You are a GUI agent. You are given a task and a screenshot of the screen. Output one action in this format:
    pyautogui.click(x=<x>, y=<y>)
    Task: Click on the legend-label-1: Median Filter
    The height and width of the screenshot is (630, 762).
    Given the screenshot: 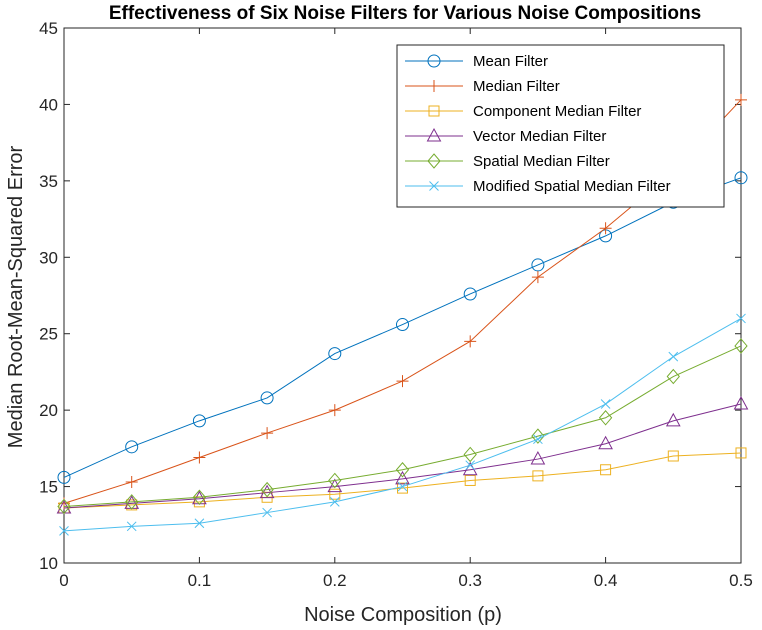 What is the action you would take?
    pyautogui.click(x=516, y=86)
    